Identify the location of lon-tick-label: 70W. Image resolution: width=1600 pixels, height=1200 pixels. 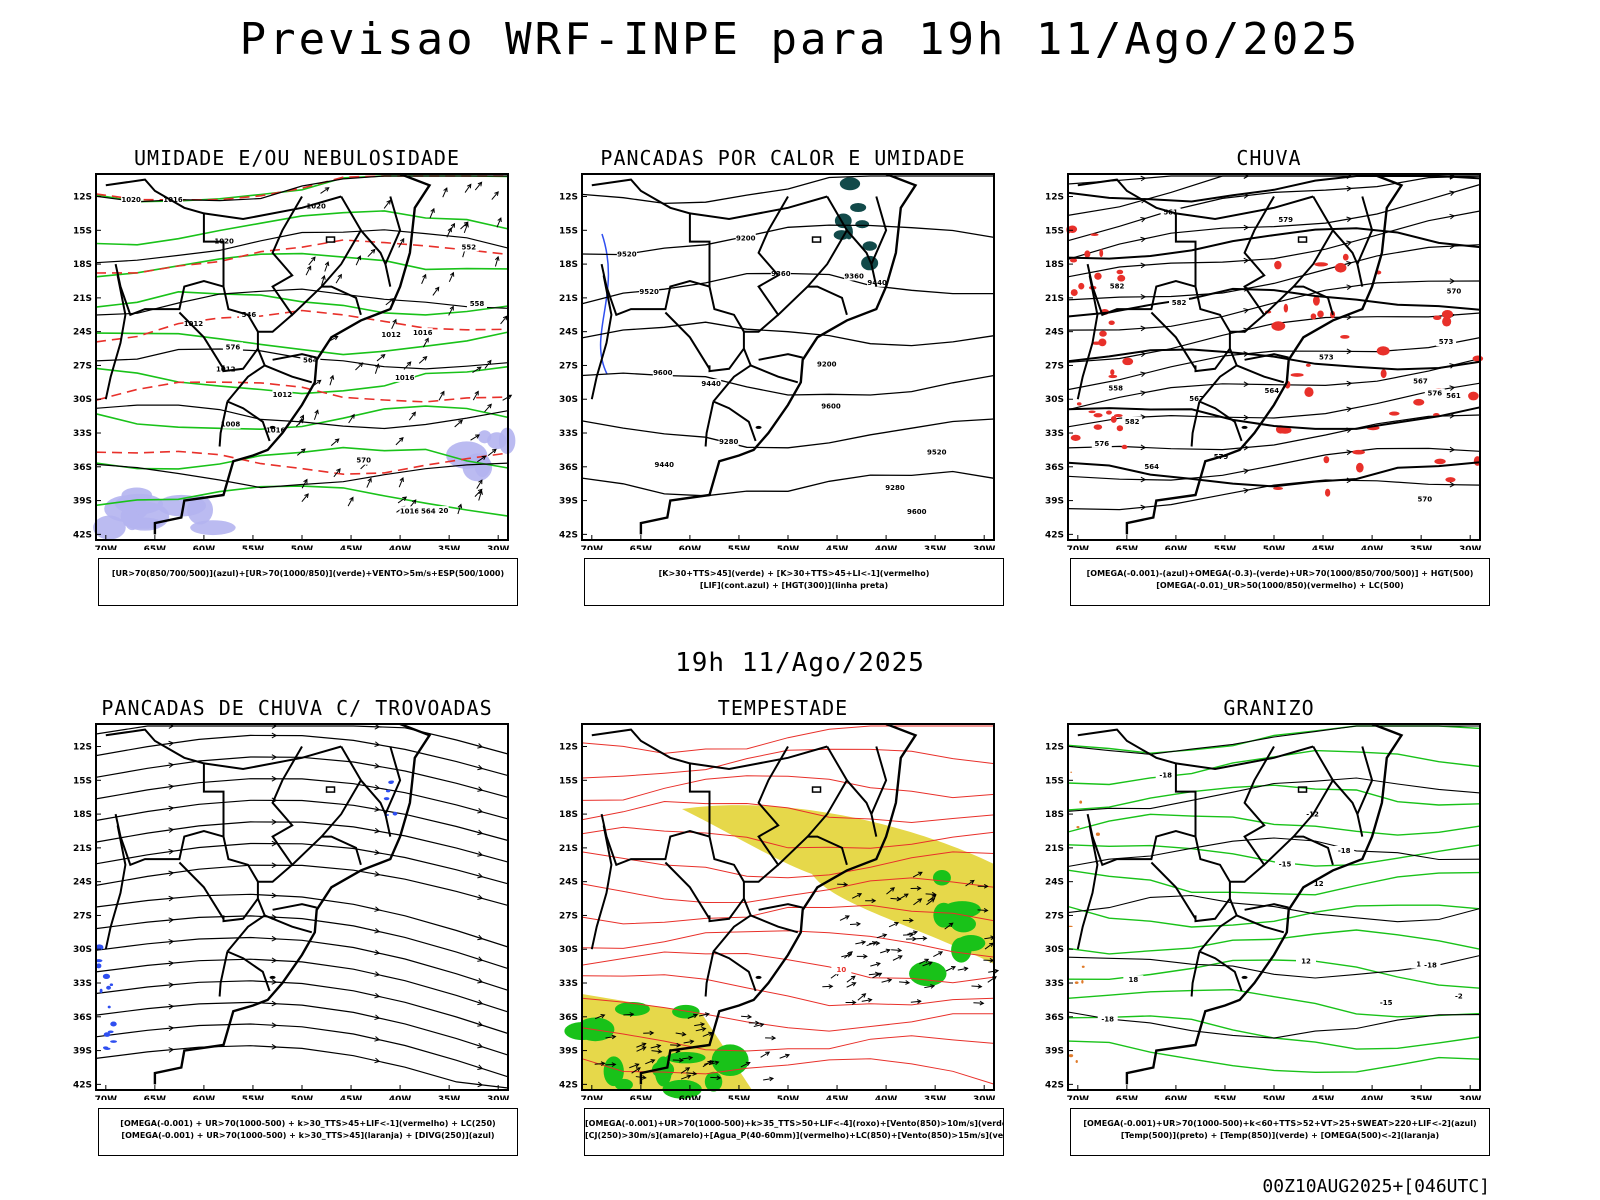
(592, 547).